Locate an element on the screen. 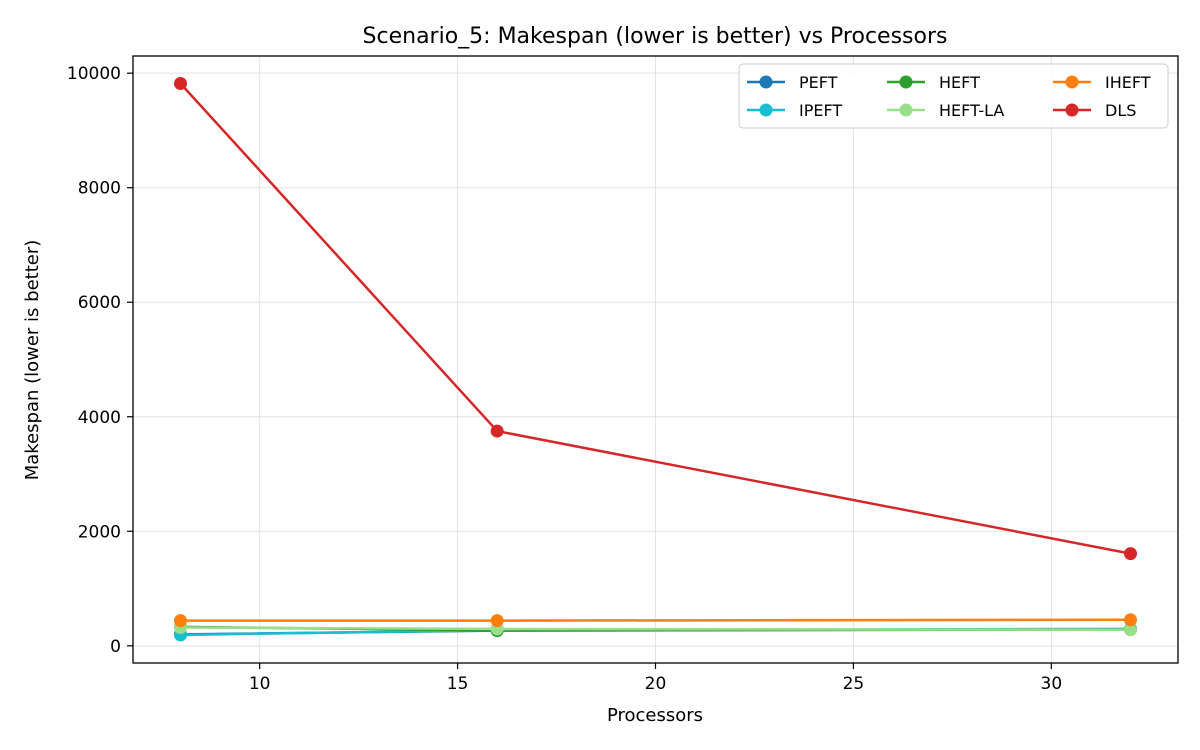  legend-item-heft-la: HEFT-LA is located at coordinates (945, 110).